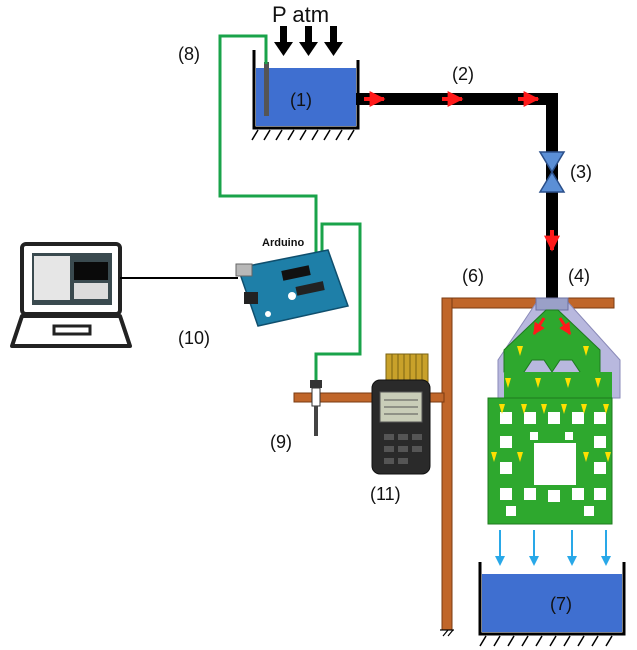 The height and width of the screenshot is (650, 637). Describe the element at coordinates (552, 345) in the screenshot. I see `branching-channels` at that location.